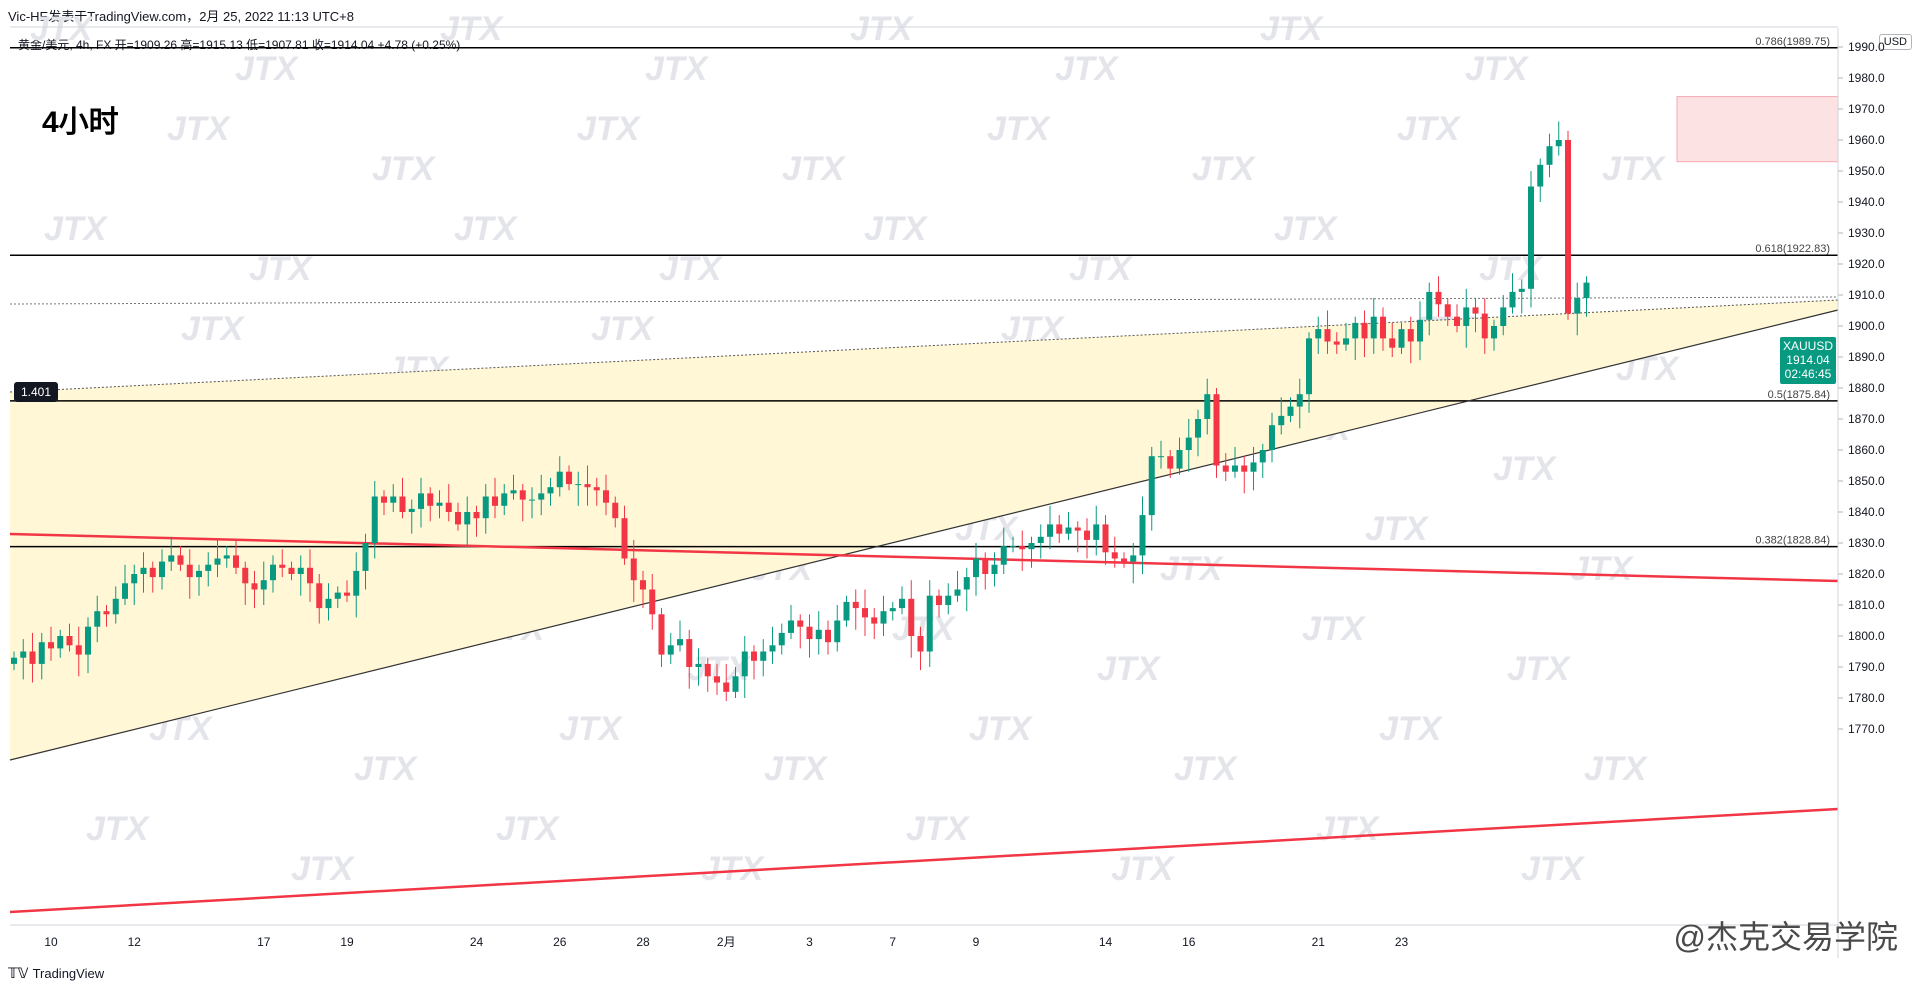 This screenshot has width=1920, height=988. Describe the element at coordinates (51, 942) in the screenshot. I see `x-tick-label: 10` at that location.